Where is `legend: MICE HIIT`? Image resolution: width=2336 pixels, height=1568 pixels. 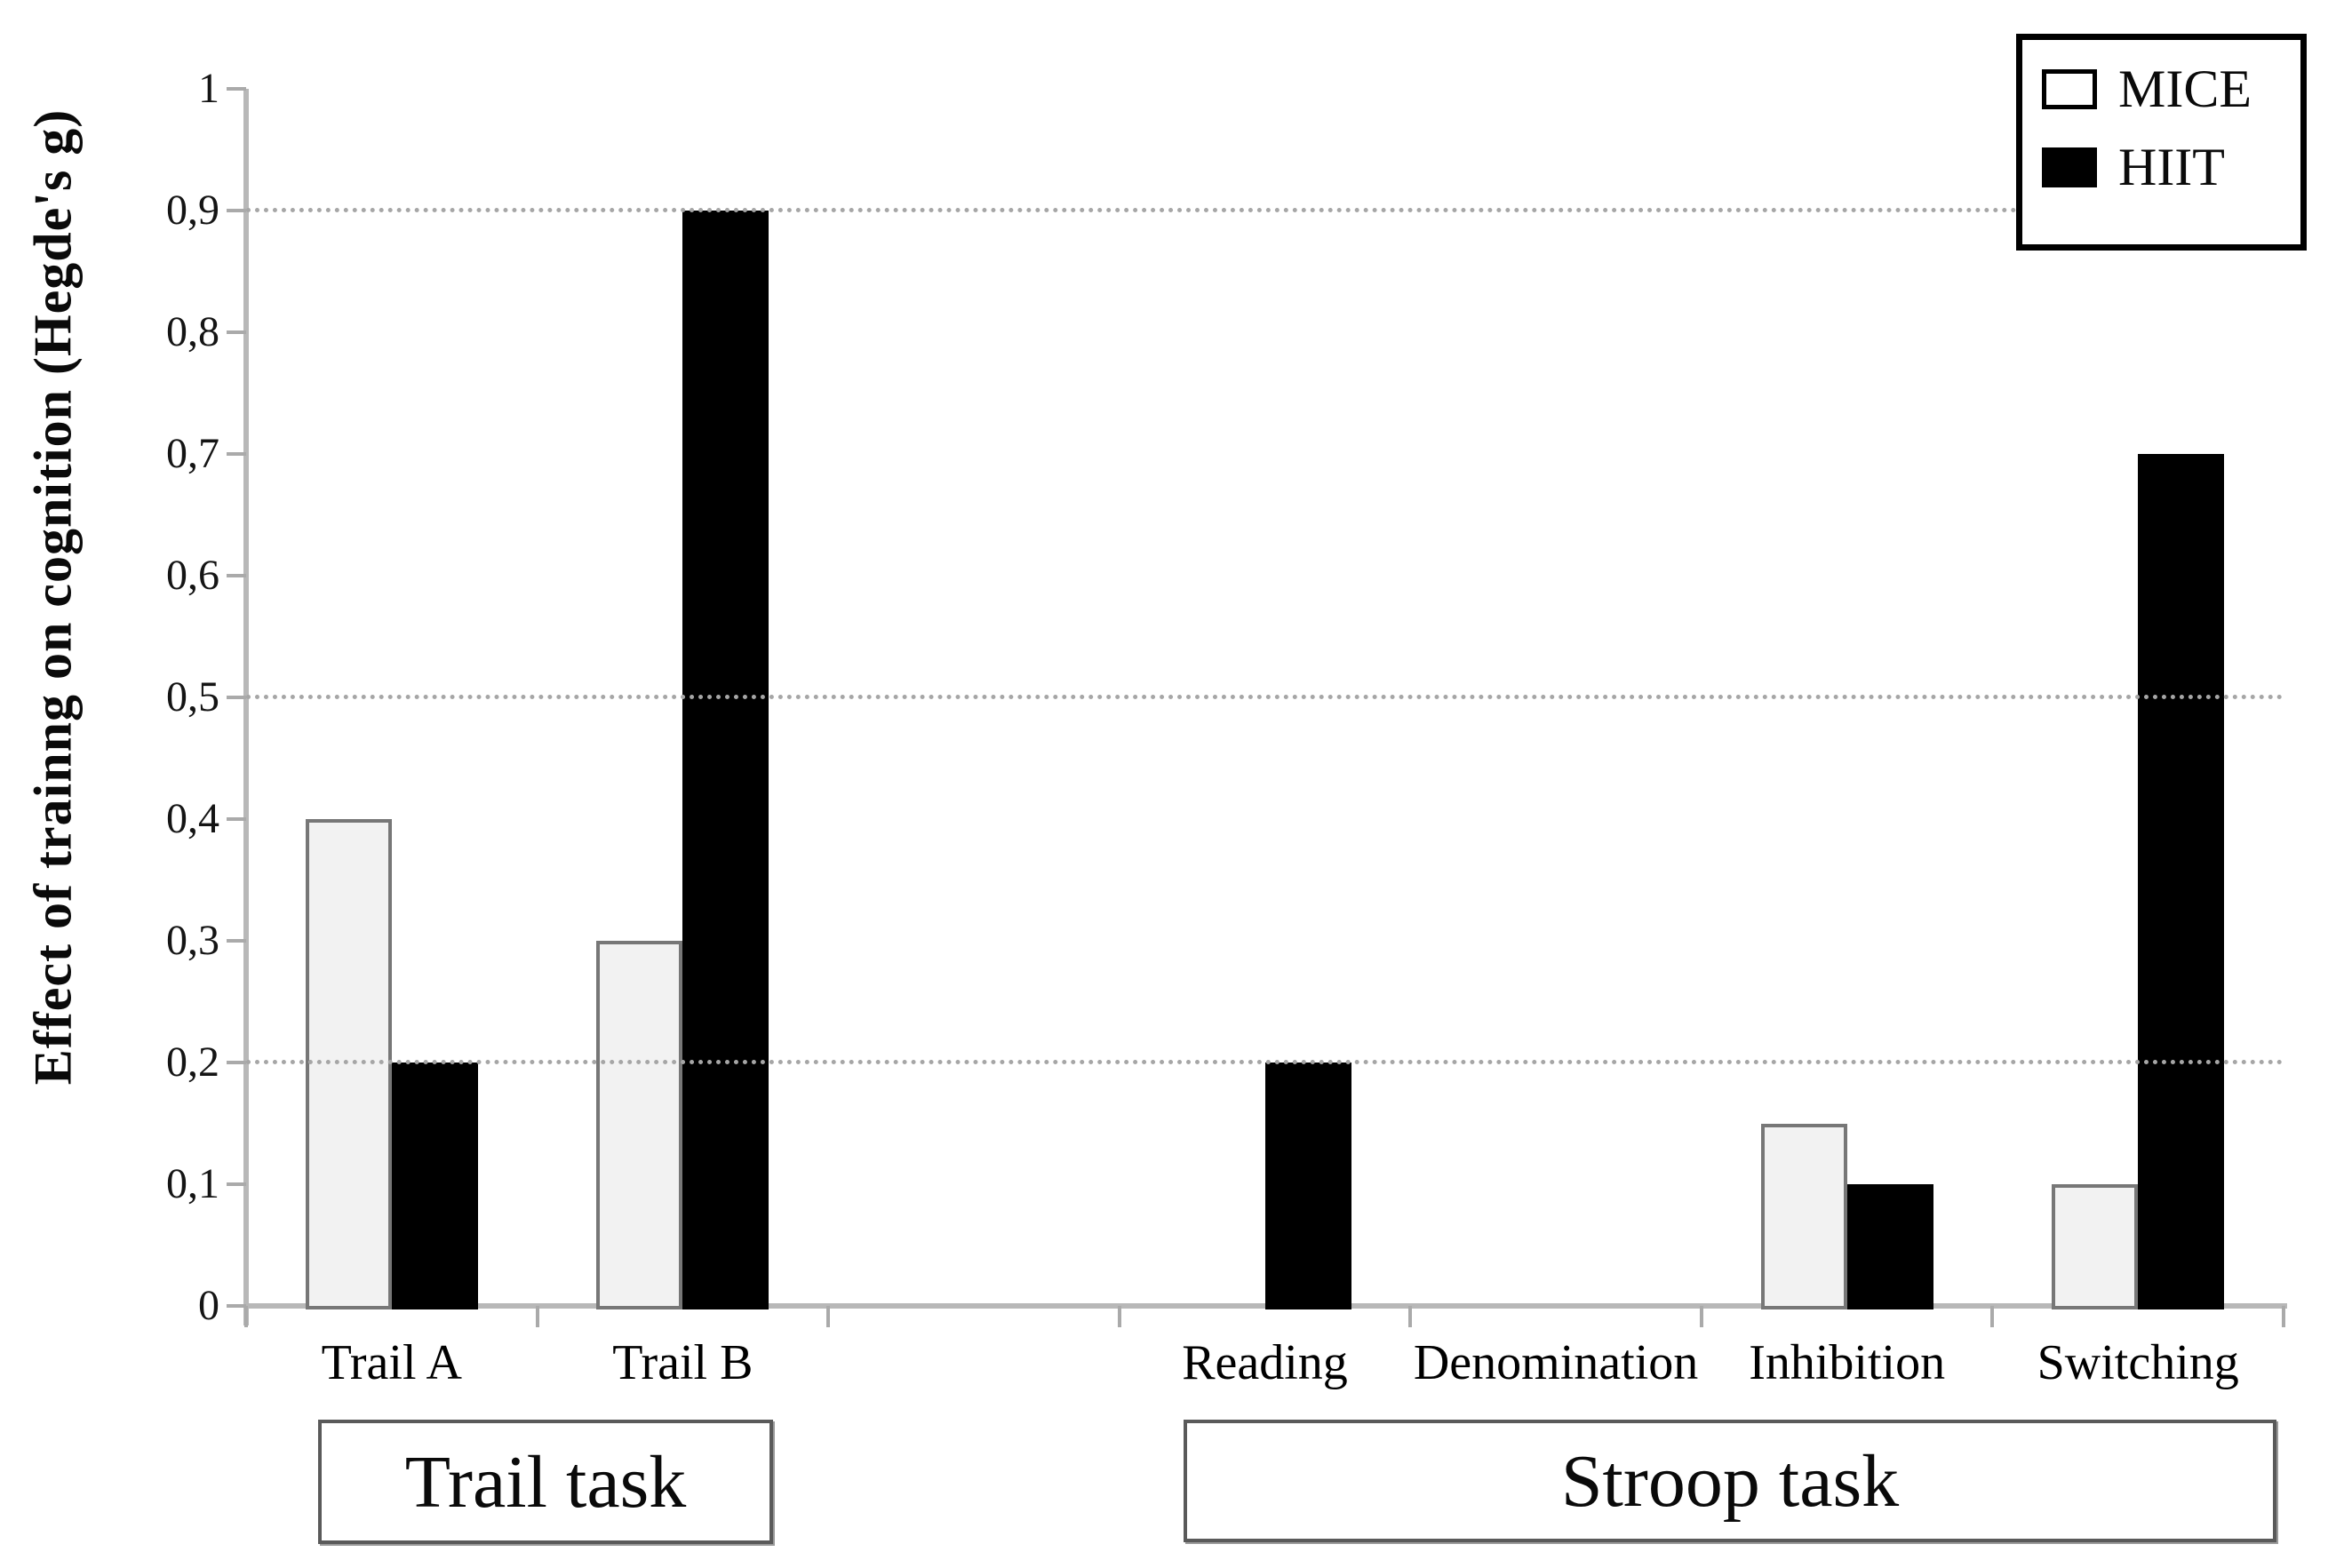
legend: MICE HIIT is located at coordinates (2161, 142).